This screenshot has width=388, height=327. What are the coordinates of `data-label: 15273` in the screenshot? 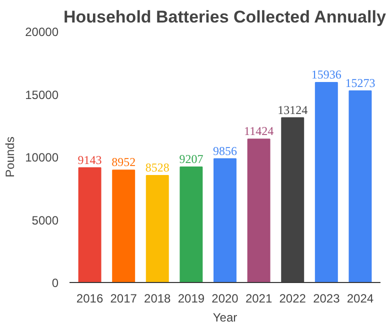 It's located at (360, 83).